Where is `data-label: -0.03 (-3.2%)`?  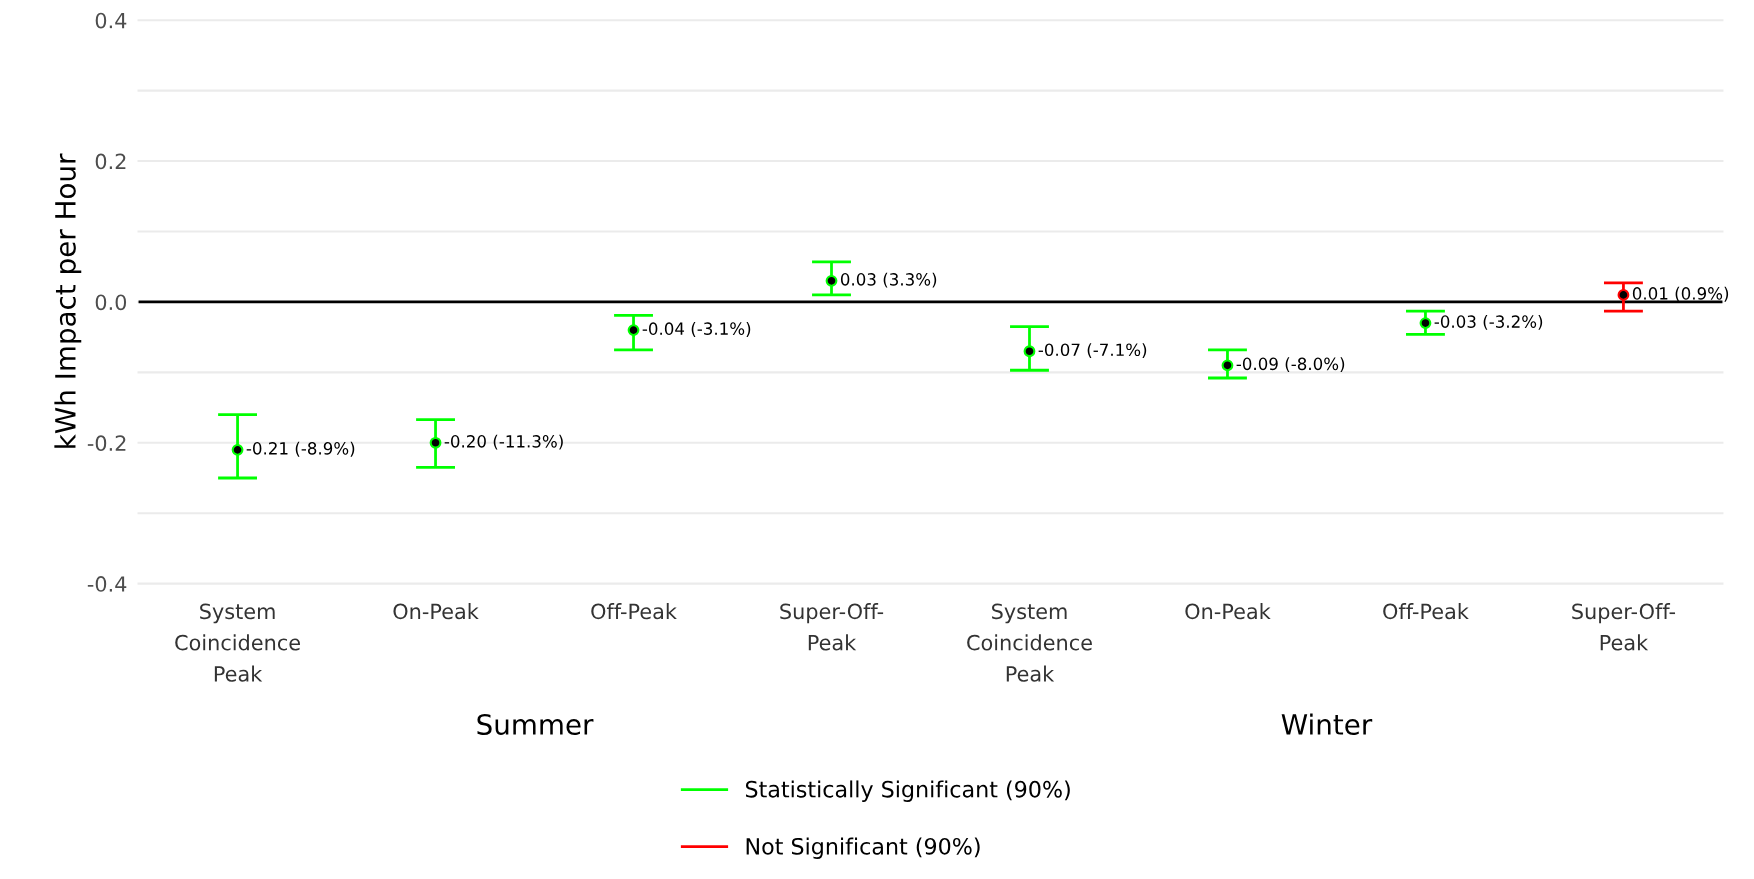 data-label: -0.03 (-3.2%) is located at coordinates (1488, 322).